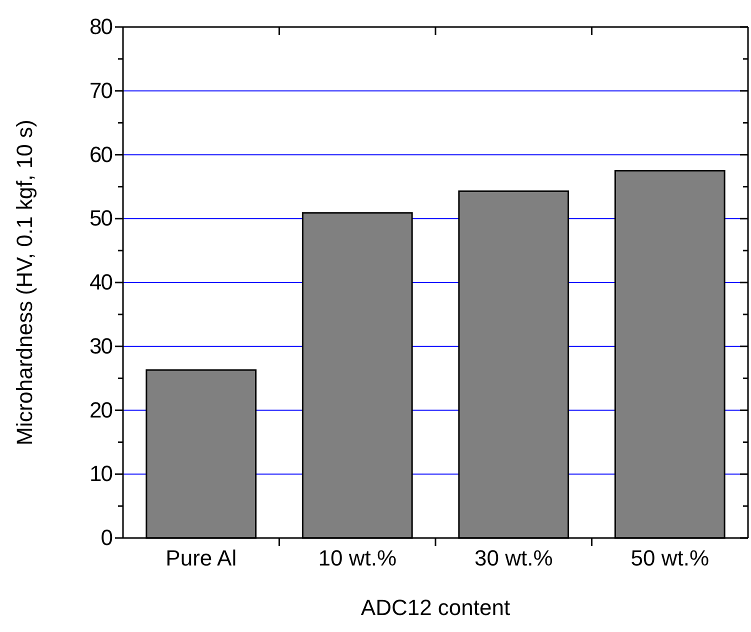 This screenshot has width=751, height=632. I want to click on y-tick-label: 50, so click(101, 218).